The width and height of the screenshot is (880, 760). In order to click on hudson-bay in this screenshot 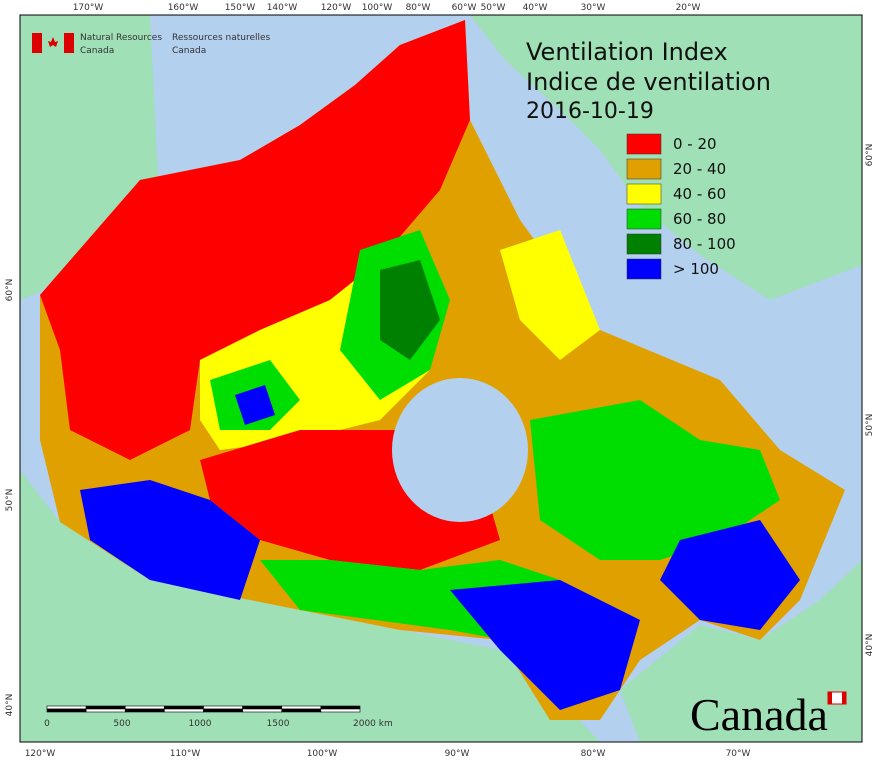, I will do `click(460, 450)`.